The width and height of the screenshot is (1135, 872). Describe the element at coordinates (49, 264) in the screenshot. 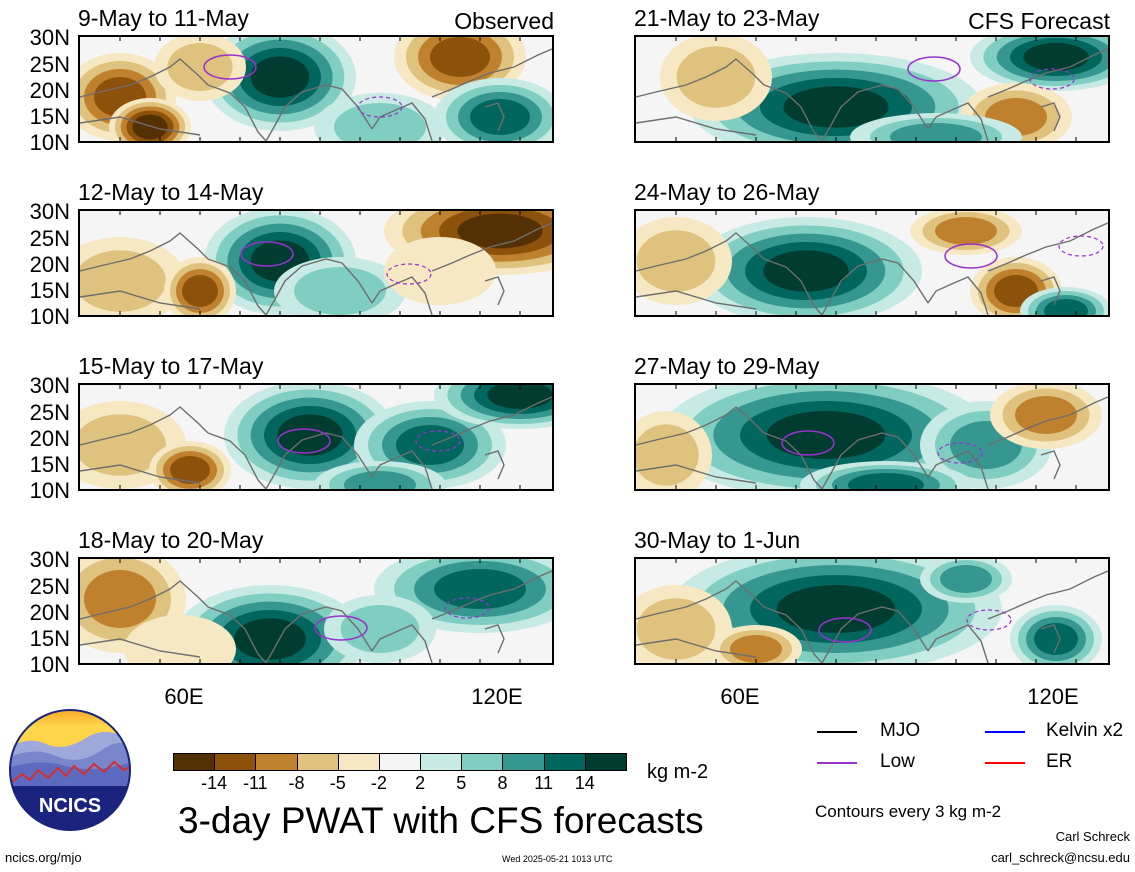

I see `lat-label: 20N` at that location.